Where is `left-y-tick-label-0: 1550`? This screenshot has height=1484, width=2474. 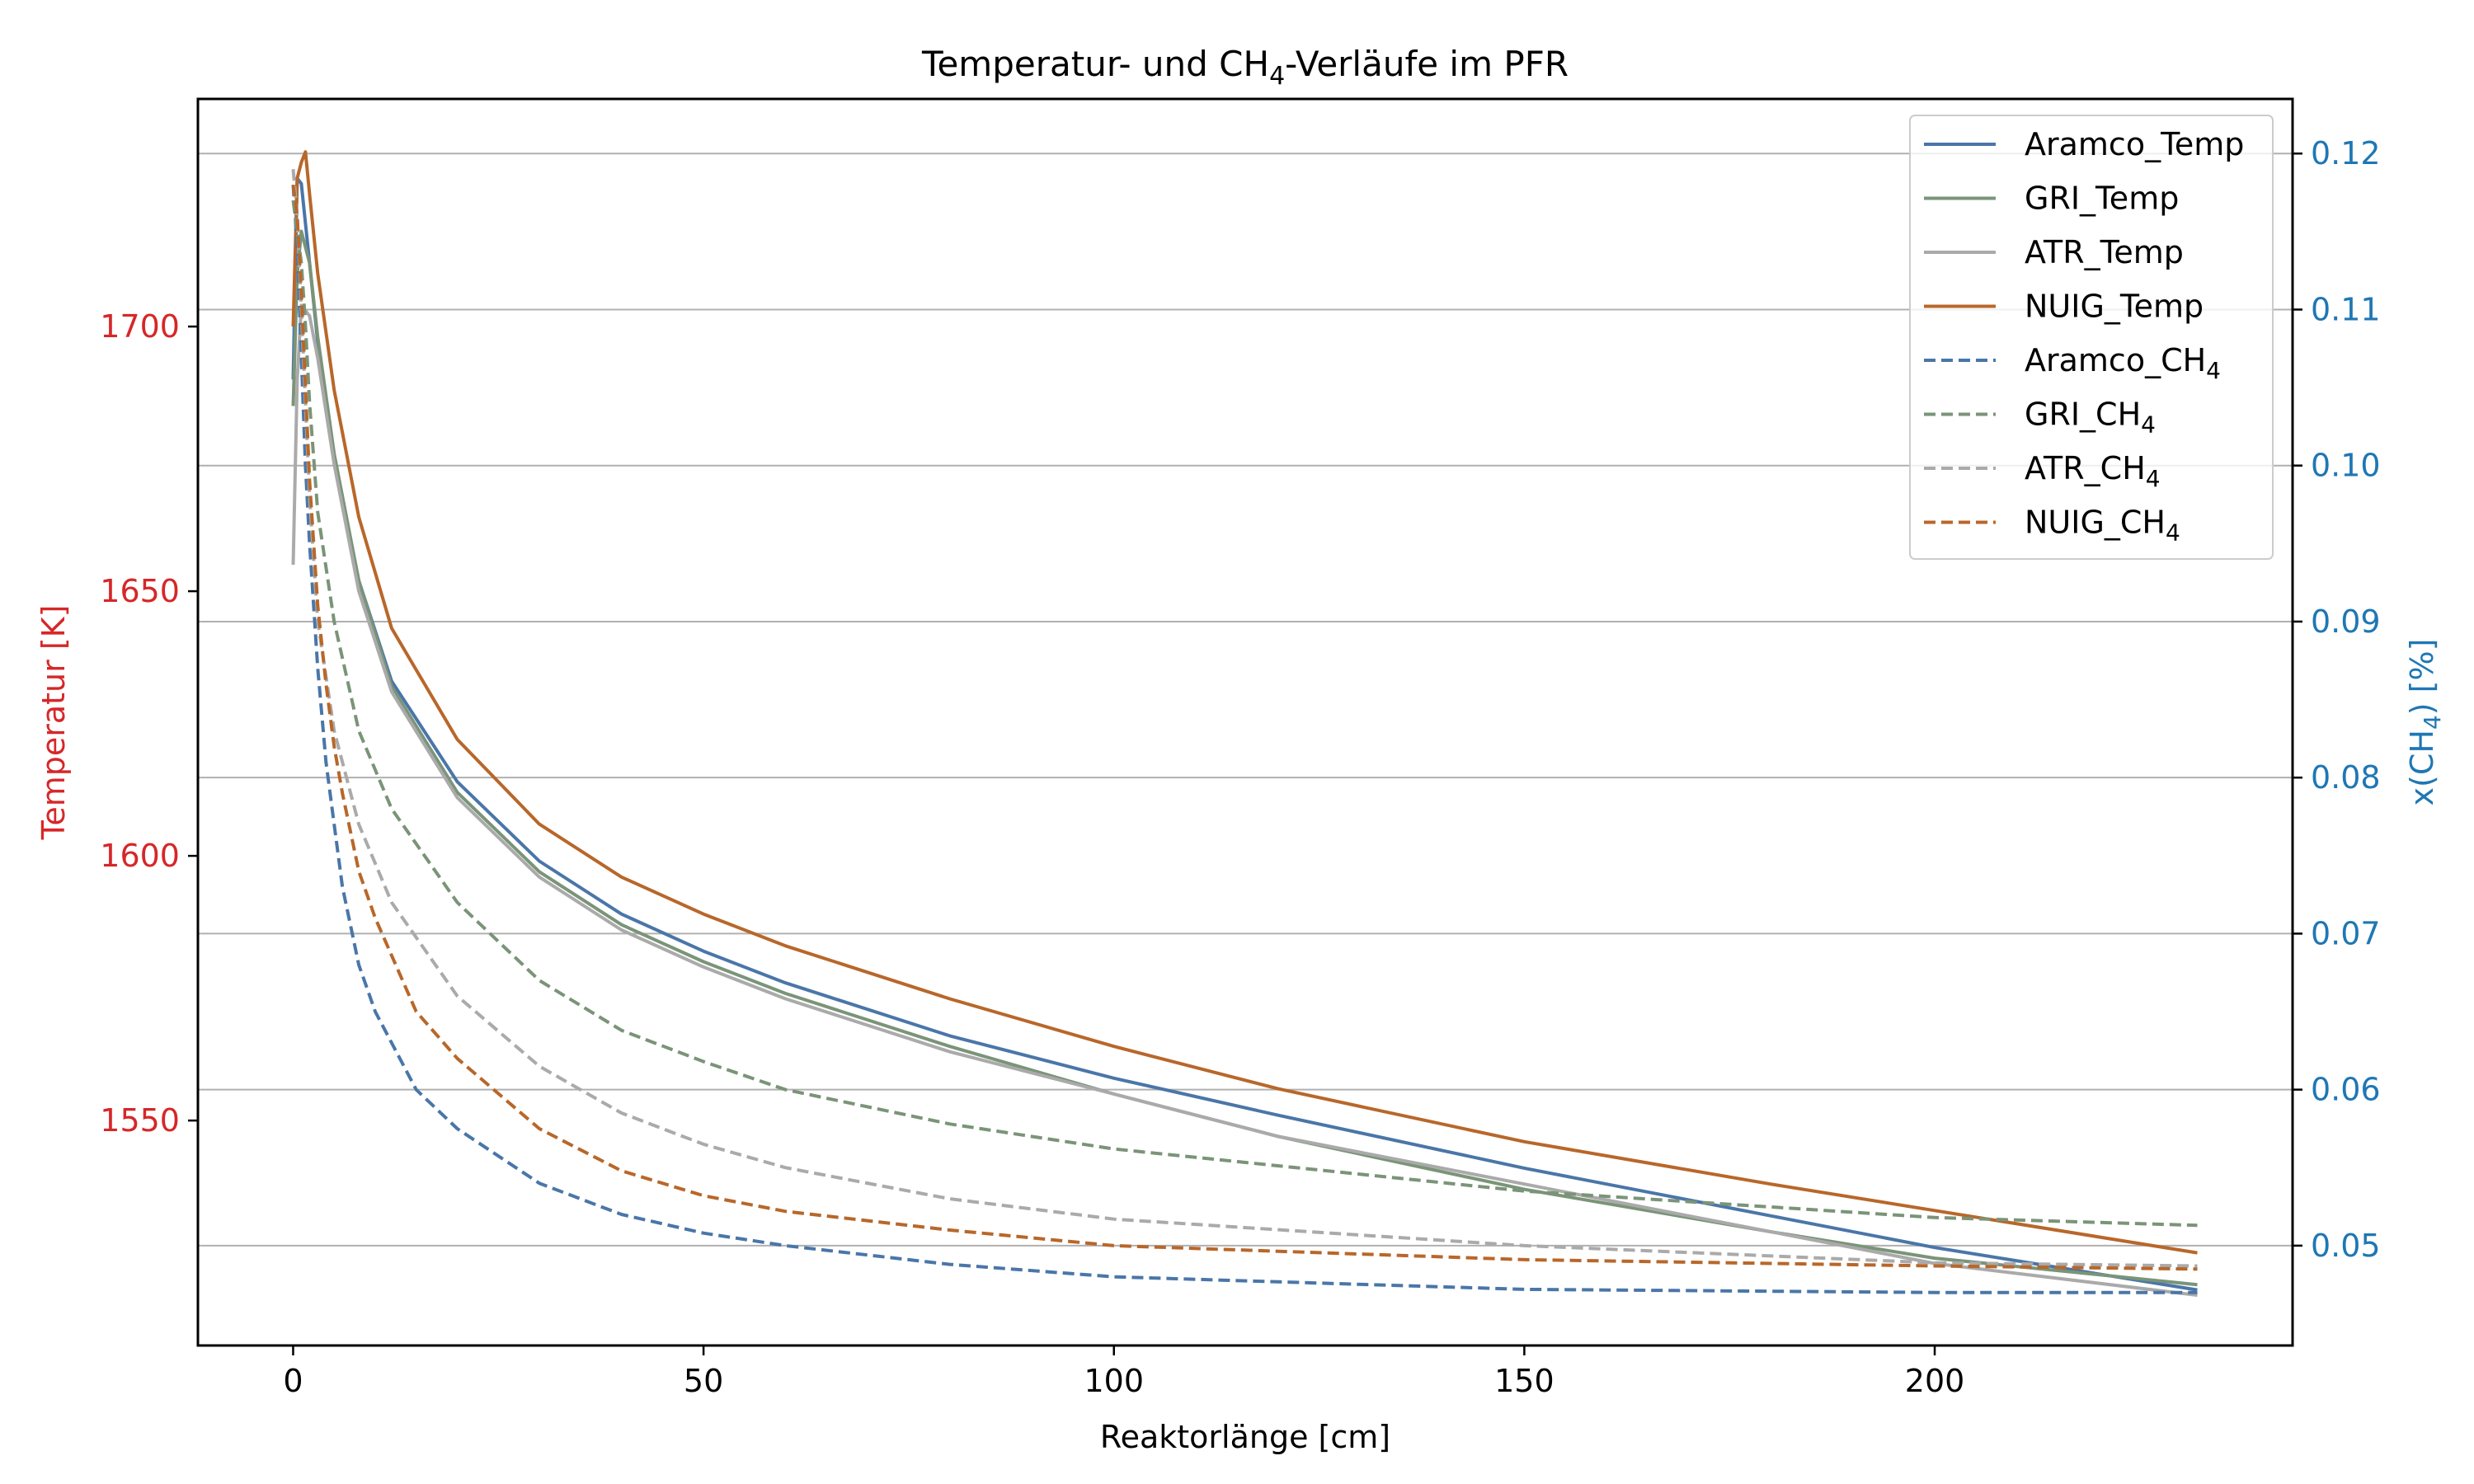 left-y-tick-label-0: 1550 is located at coordinates (140, 1120).